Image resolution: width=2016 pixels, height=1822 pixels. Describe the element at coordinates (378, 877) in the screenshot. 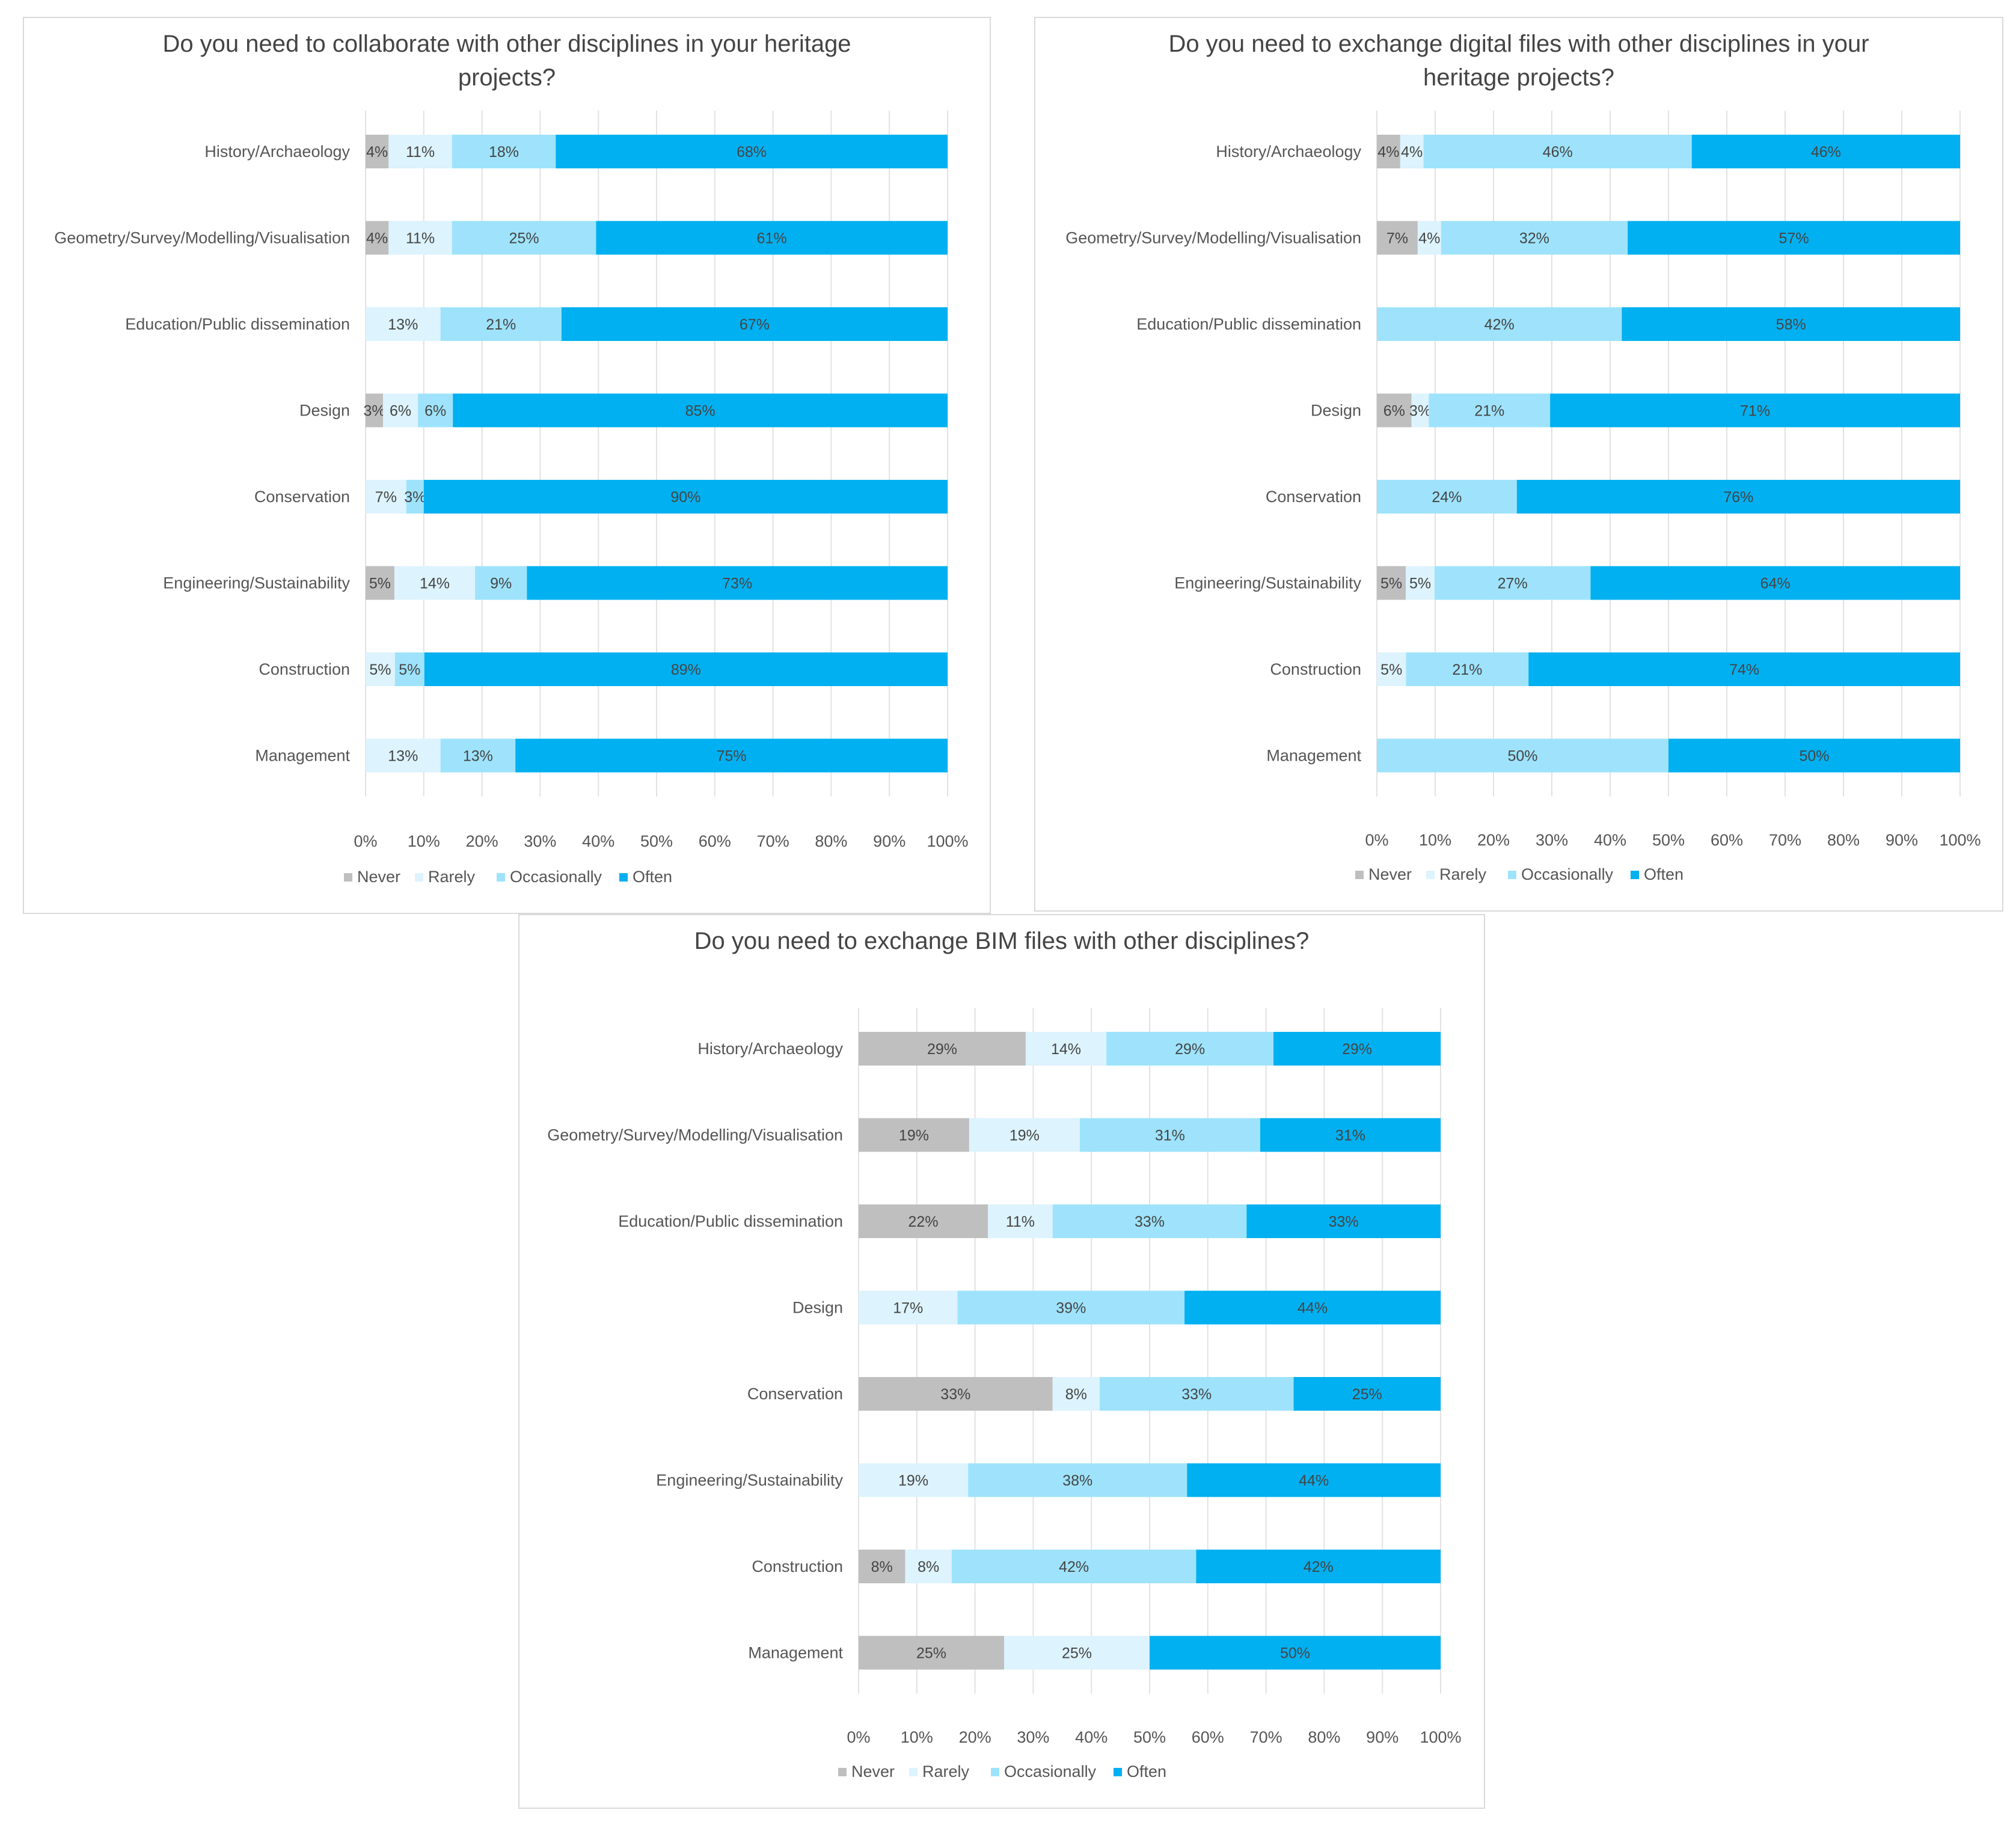

I see `legend-label-never: Never` at that location.